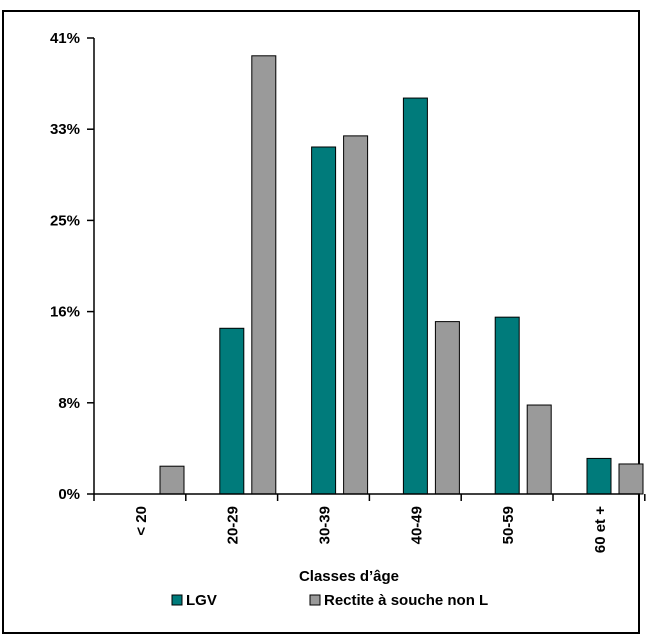 The height and width of the screenshot is (639, 646). Describe the element at coordinates (600, 529) in the screenshot. I see `x-tick-label: 60 et +` at that location.